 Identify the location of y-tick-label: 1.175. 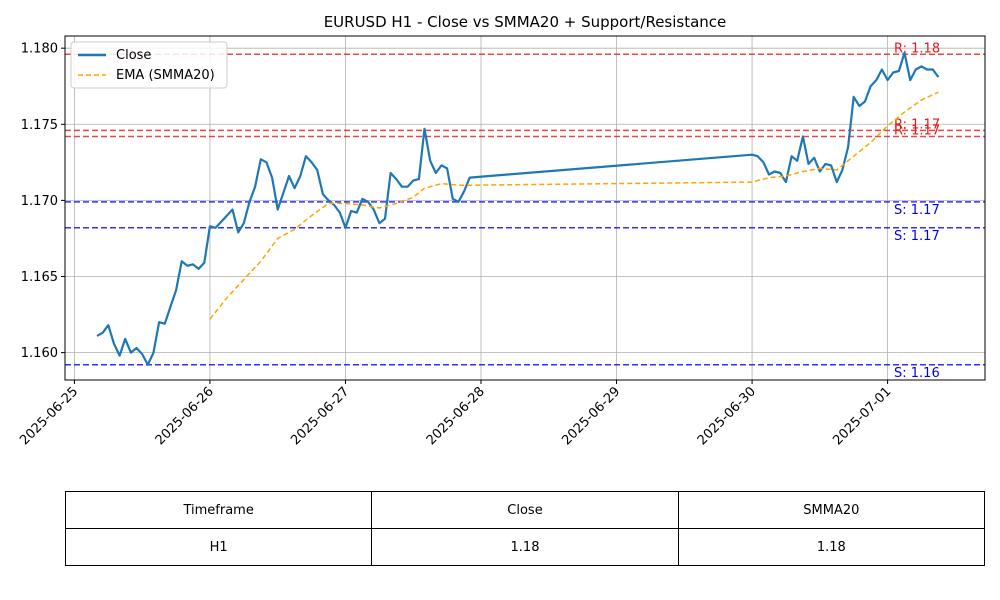
(39, 125).